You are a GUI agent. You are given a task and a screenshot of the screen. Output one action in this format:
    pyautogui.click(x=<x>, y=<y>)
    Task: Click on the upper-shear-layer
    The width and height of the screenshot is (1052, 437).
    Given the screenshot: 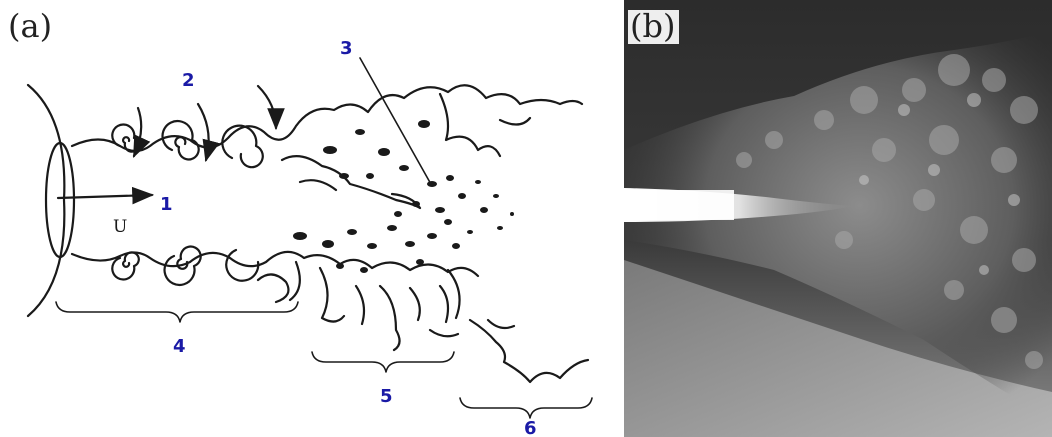 What is the action you would take?
    pyautogui.click(x=327, y=118)
    